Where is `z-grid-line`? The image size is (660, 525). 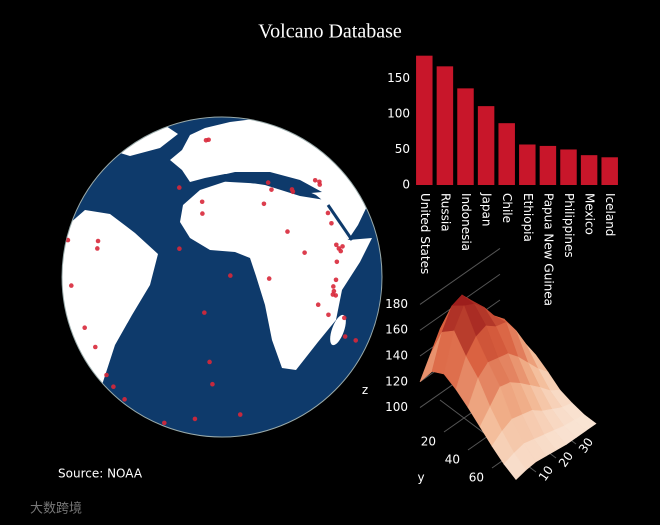
z-grid-line is located at coordinates (460, 276).